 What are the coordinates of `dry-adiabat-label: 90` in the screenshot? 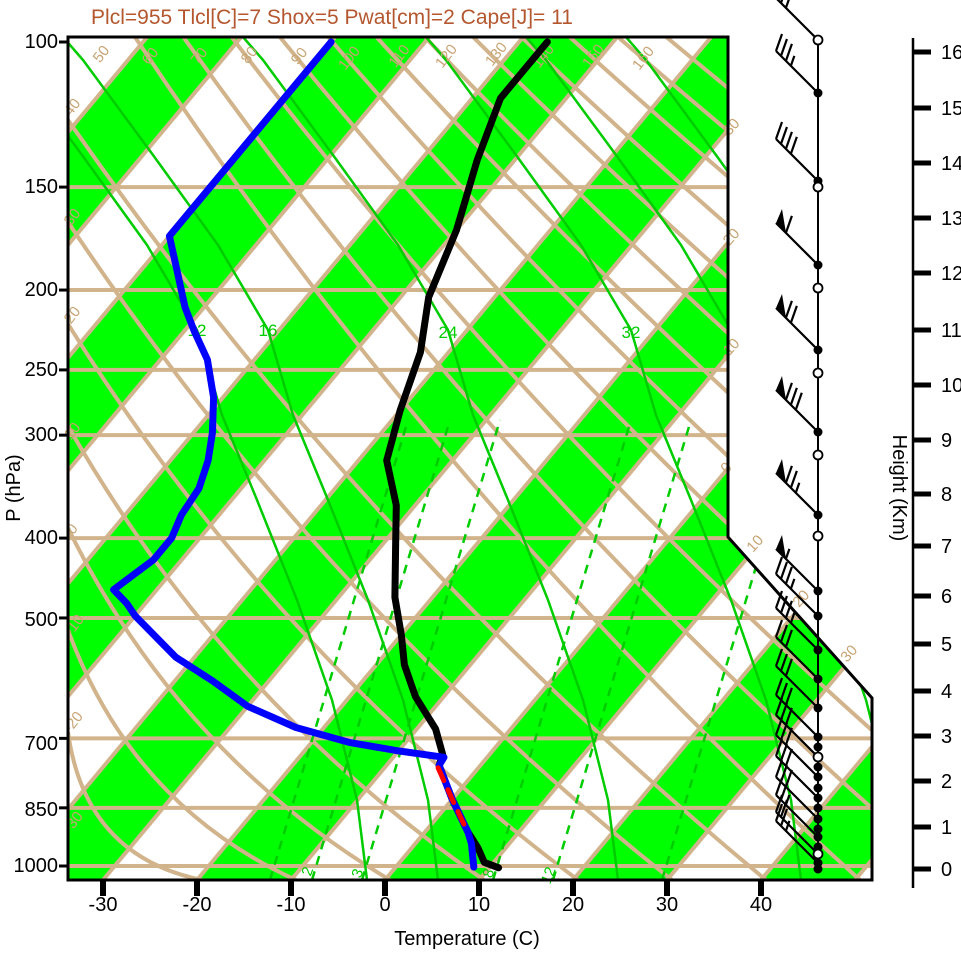 It's located at (300, 56).